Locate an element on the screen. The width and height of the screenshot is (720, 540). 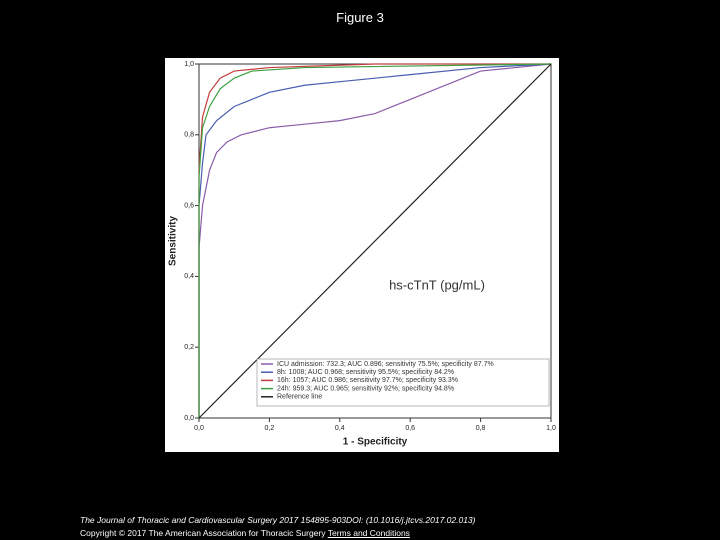
y-tick-label: 1,0 is located at coordinates (189, 64).